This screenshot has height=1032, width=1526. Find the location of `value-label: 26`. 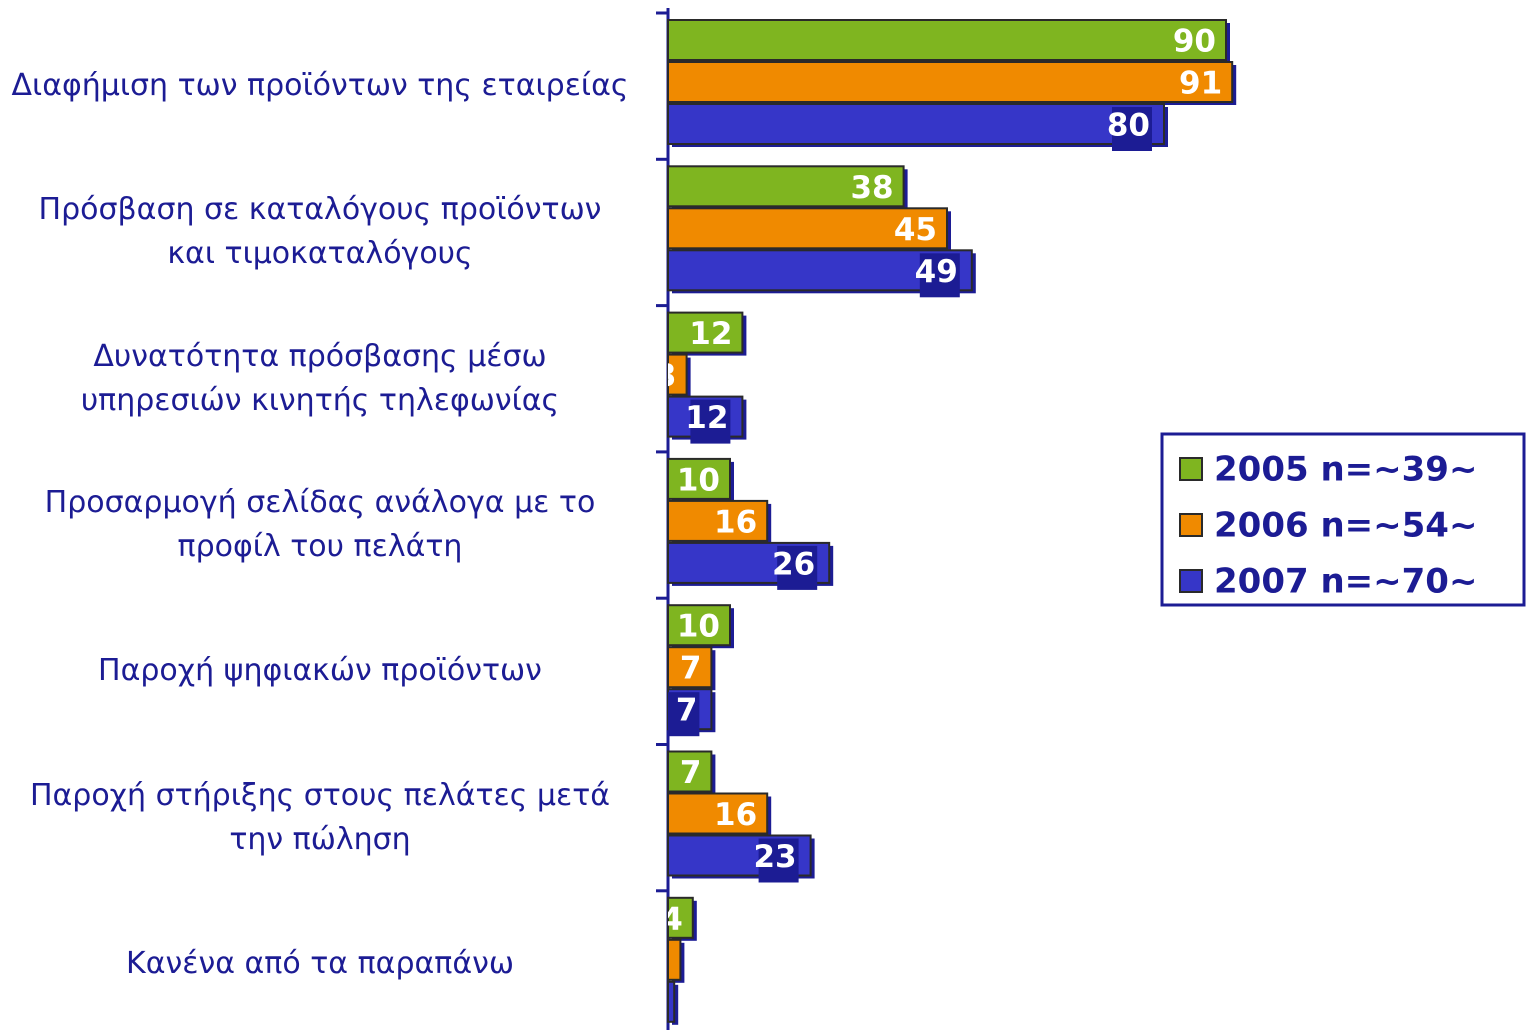

value-label: 26 is located at coordinates (793, 564).